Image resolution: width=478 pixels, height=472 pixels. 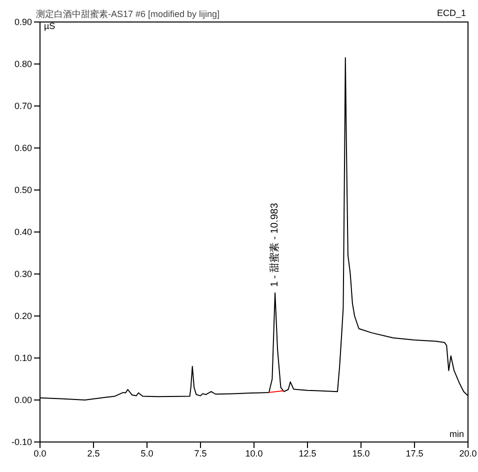 I want to click on y-tick-label: 0.00, so click(x=23, y=400).